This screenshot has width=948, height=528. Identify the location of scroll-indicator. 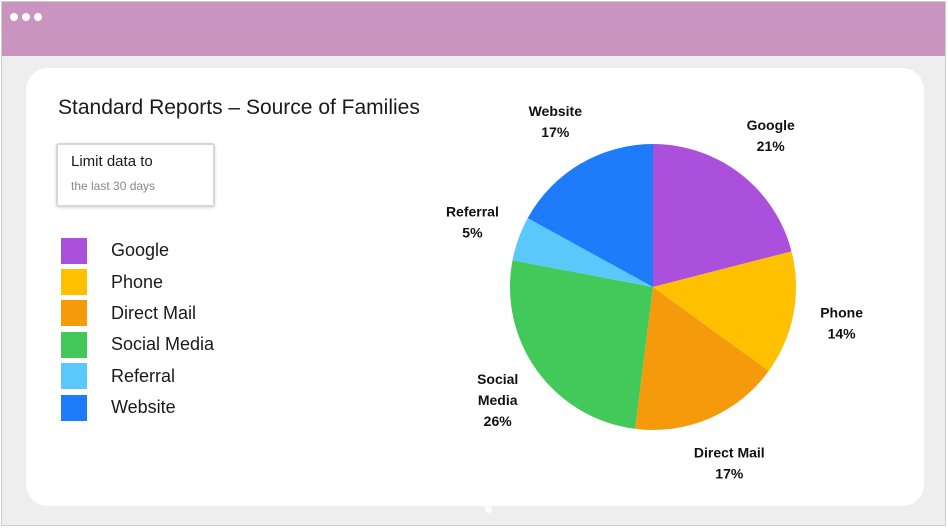
(488, 509).